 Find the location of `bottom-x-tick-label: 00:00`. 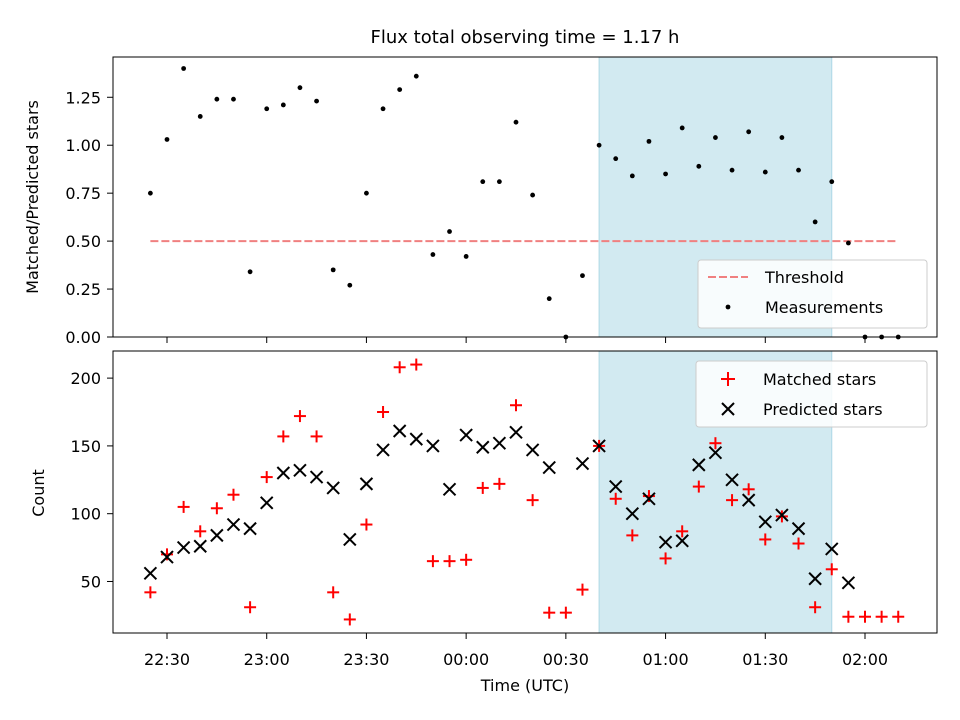

bottom-x-tick-label: 00:00 is located at coordinates (466, 659).